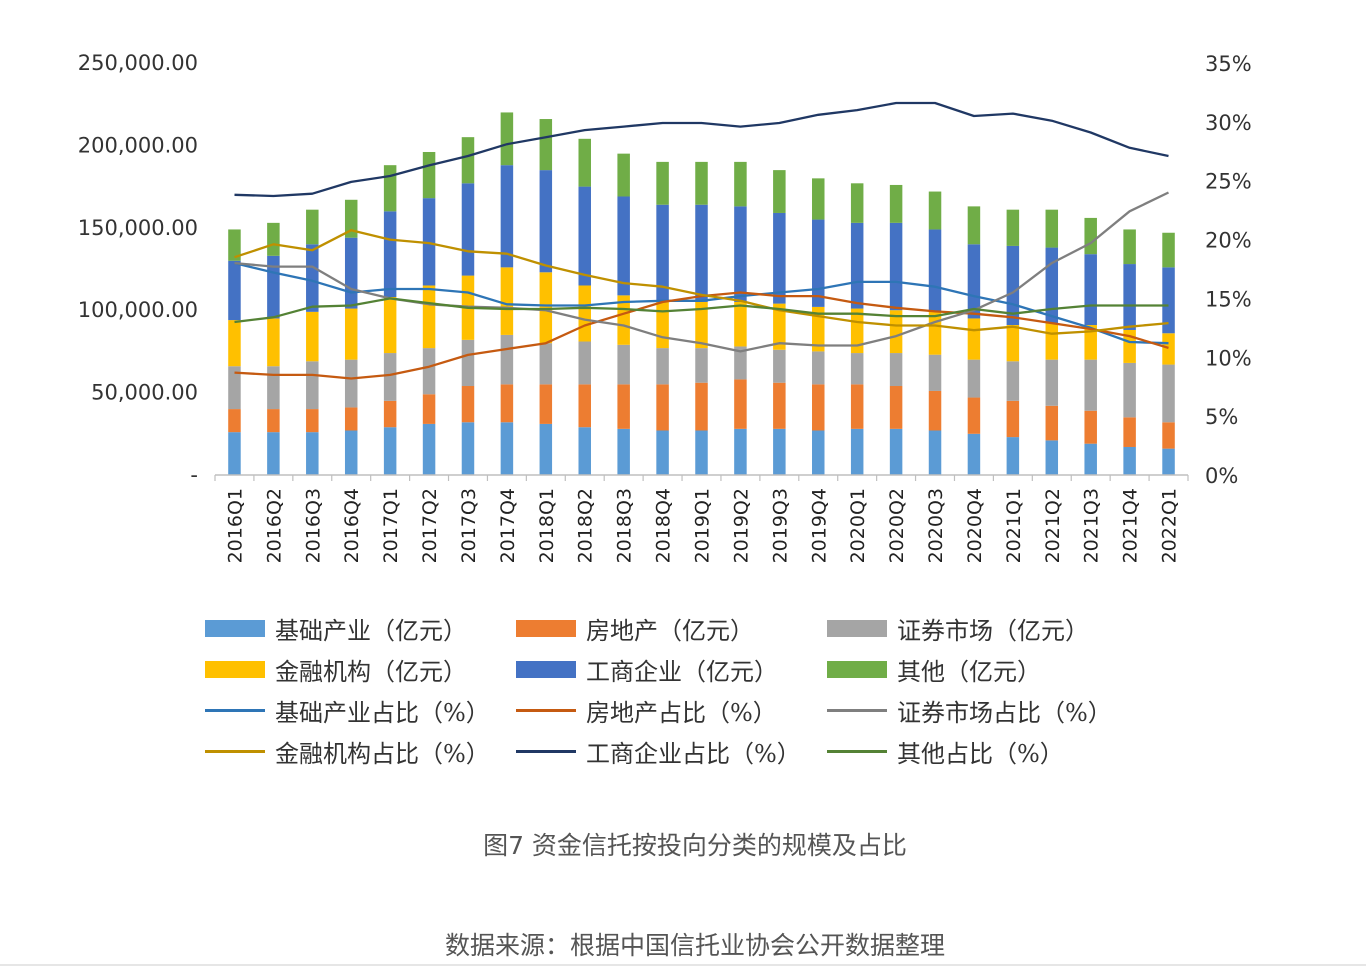  I want to click on right-tick-label: 15%, so click(1228, 299).